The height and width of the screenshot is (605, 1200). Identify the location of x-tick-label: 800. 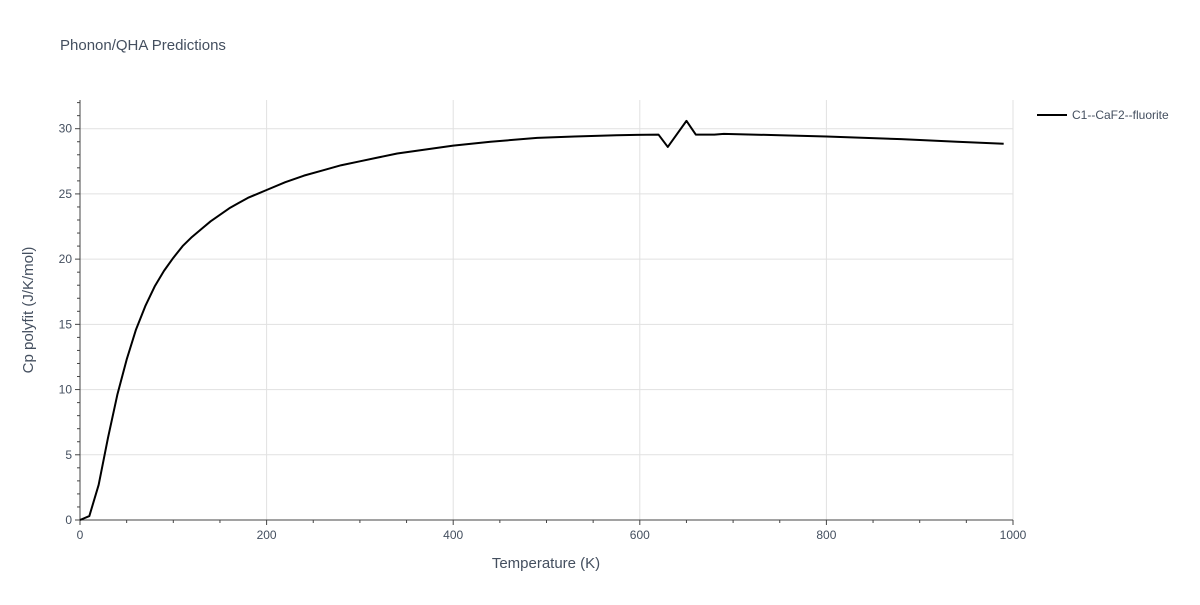
(826, 535).